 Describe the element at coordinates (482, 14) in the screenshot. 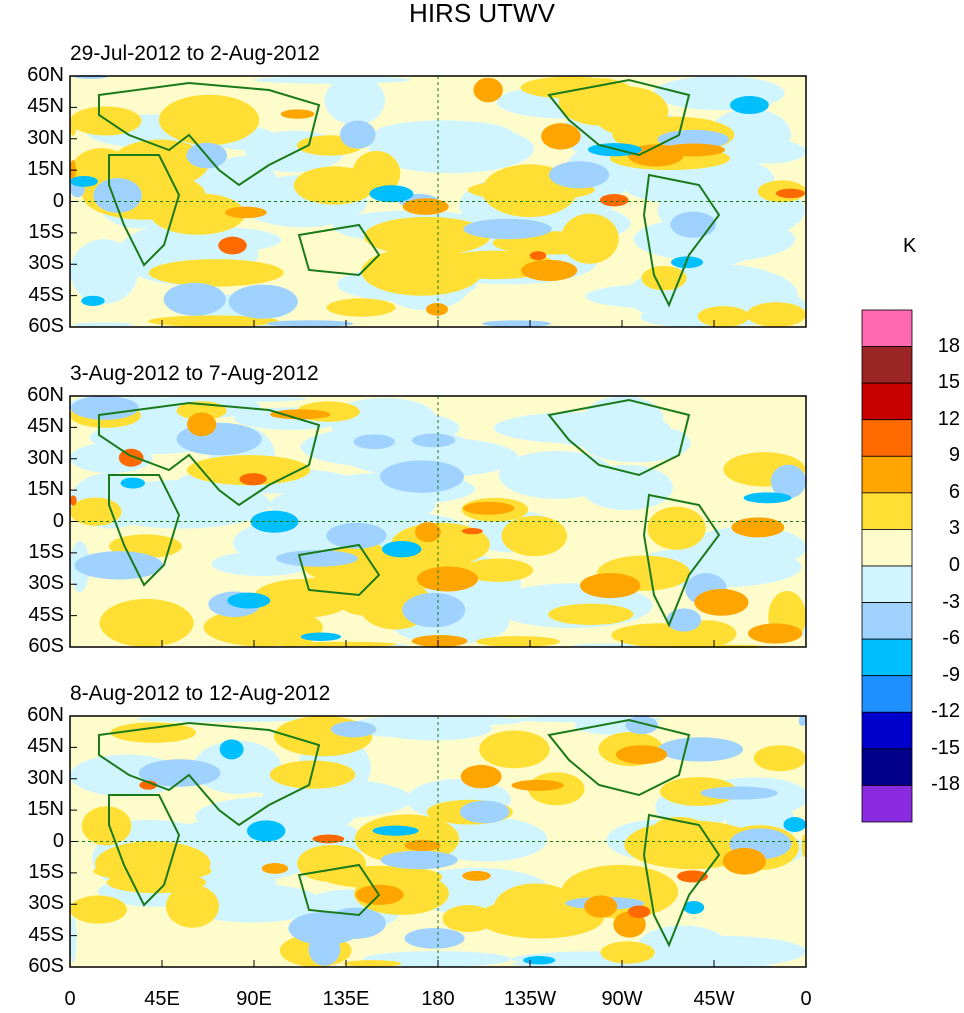

I see `figure-title: HIRS UTWV` at that location.